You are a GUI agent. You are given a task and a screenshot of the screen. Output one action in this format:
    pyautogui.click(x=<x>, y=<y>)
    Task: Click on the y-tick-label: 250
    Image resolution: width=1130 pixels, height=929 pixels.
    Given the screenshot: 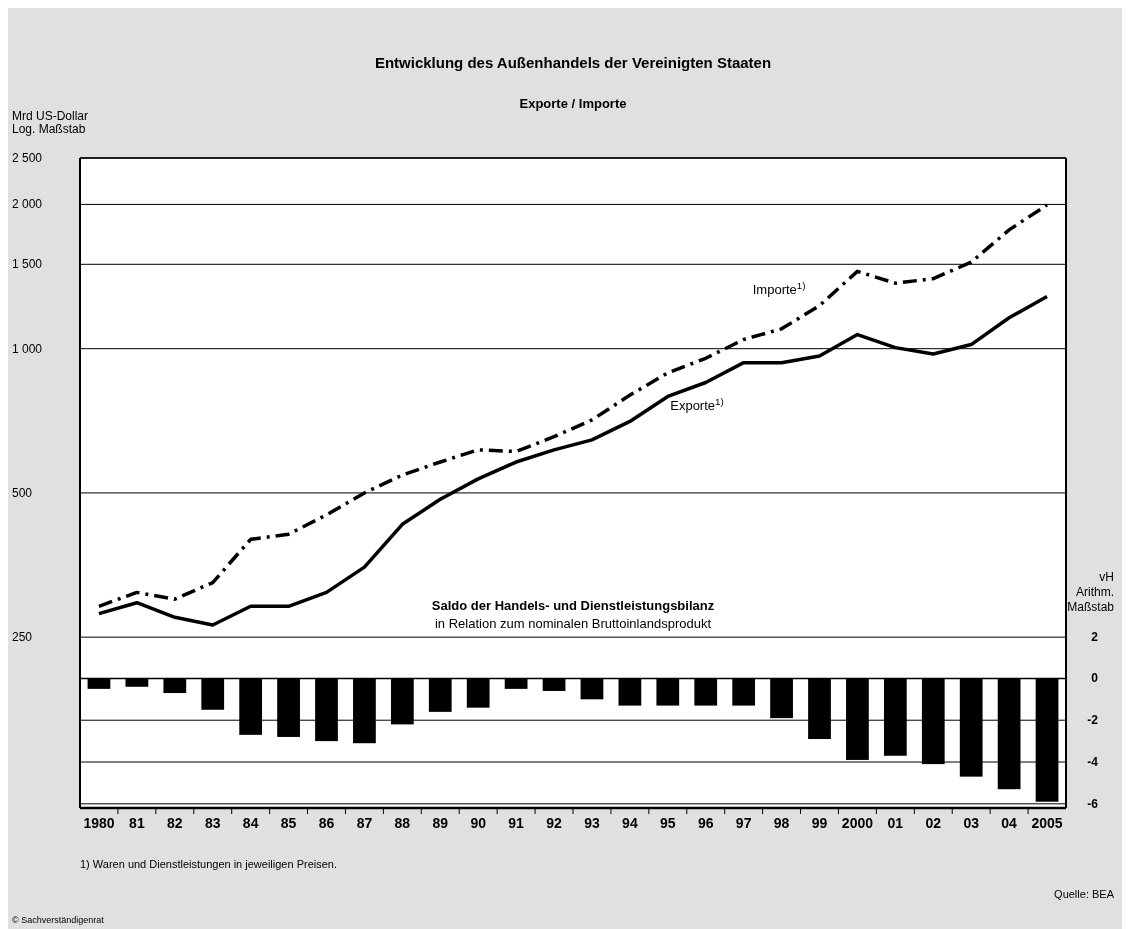 What is the action you would take?
    pyautogui.click(x=22, y=637)
    